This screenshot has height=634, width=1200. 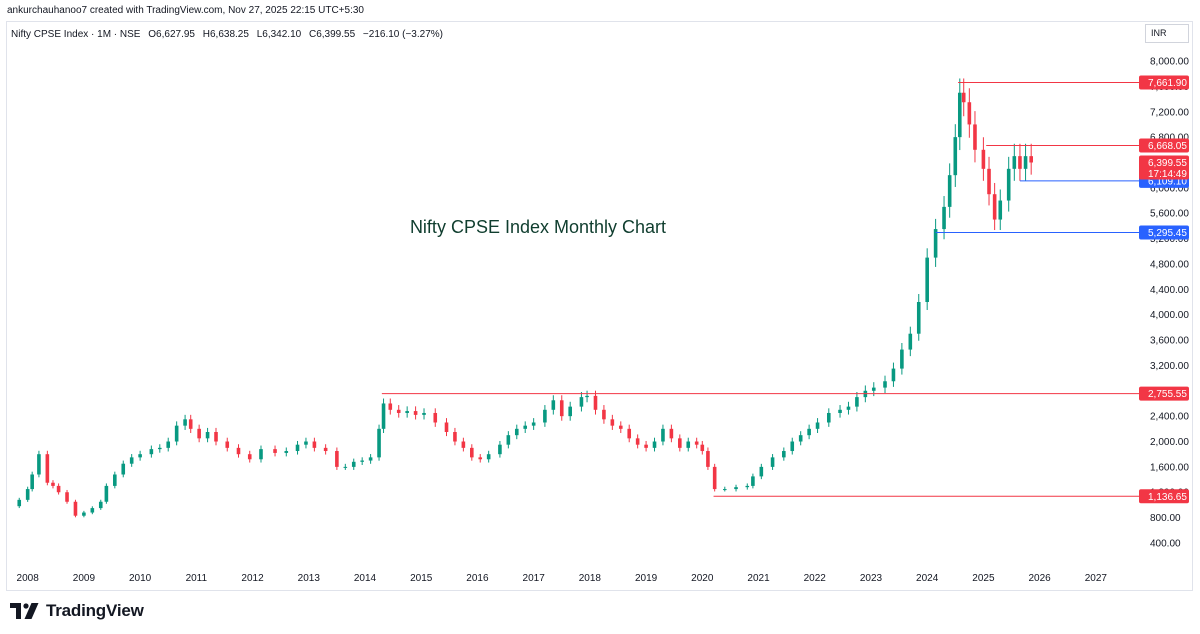 I want to click on symbol-label: Nifty CPSE Index · 1M · NSE, so click(x=76, y=34).